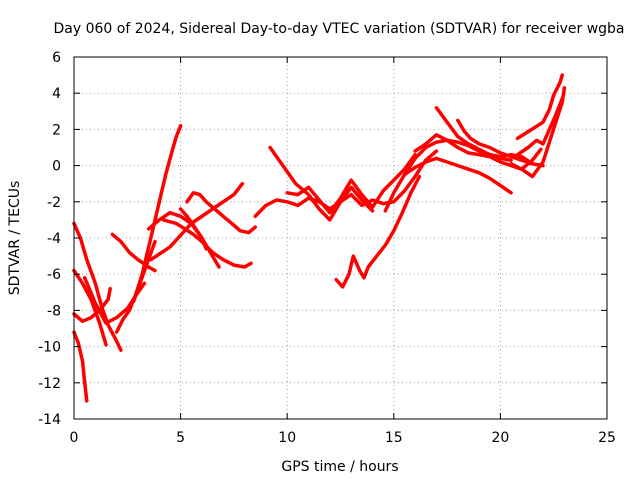 The height and width of the screenshot is (484, 640). What do you see at coordinates (54, 239) in the screenshot?
I see `y-tick-label: -4` at bounding box center [54, 239].